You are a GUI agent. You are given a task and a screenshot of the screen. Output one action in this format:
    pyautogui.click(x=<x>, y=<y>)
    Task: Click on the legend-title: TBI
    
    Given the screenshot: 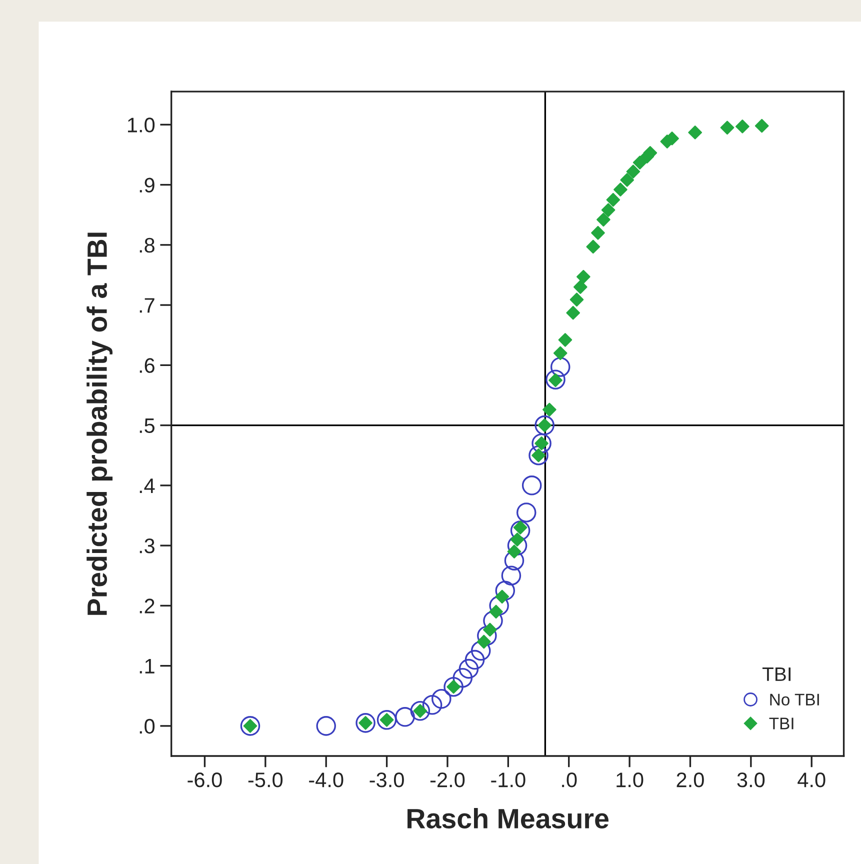 What is the action you would take?
    pyautogui.click(x=776, y=674)
    